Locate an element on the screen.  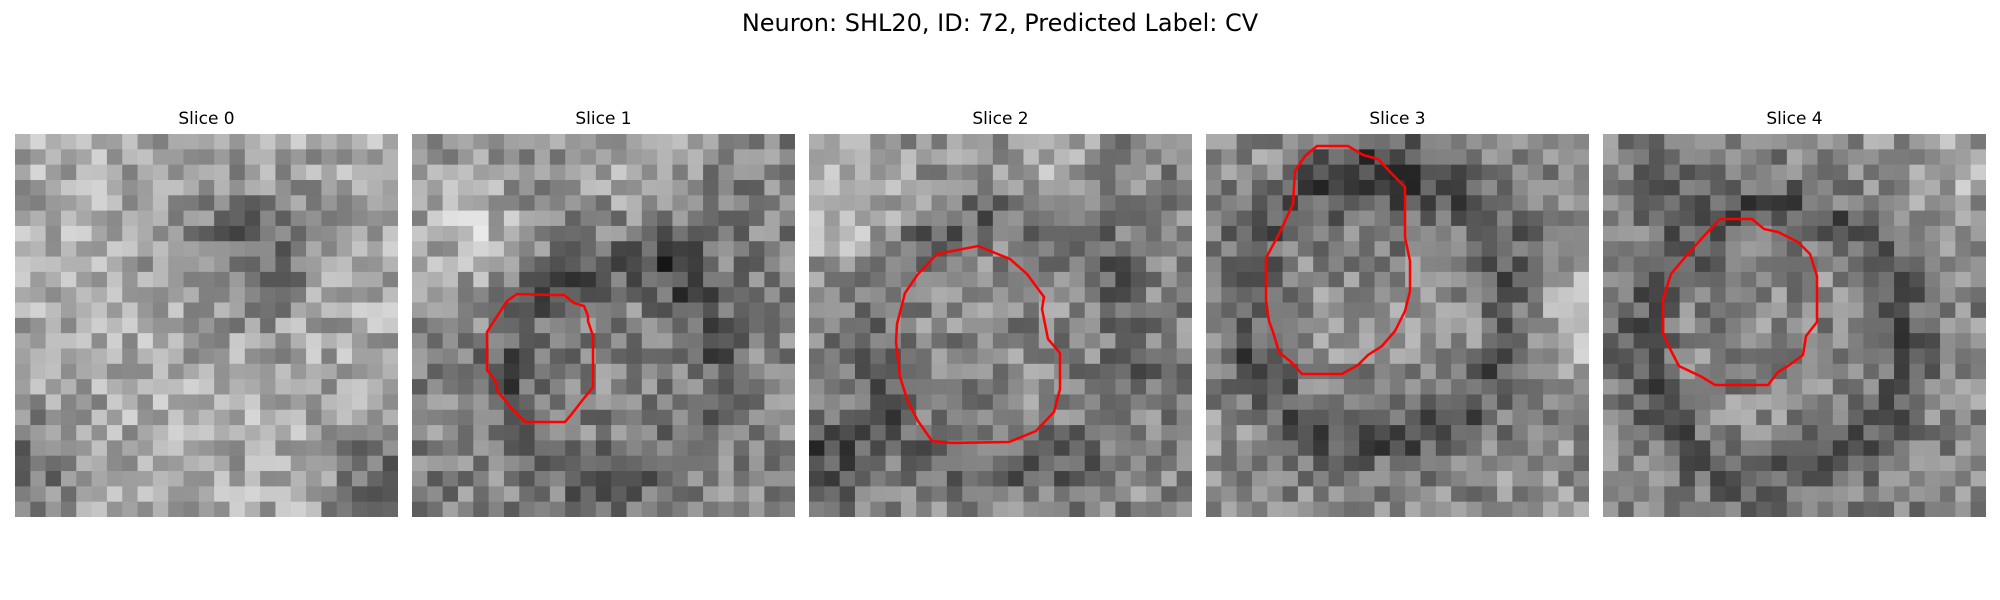
slice-4-contour is located at coordinates (1740, 302).